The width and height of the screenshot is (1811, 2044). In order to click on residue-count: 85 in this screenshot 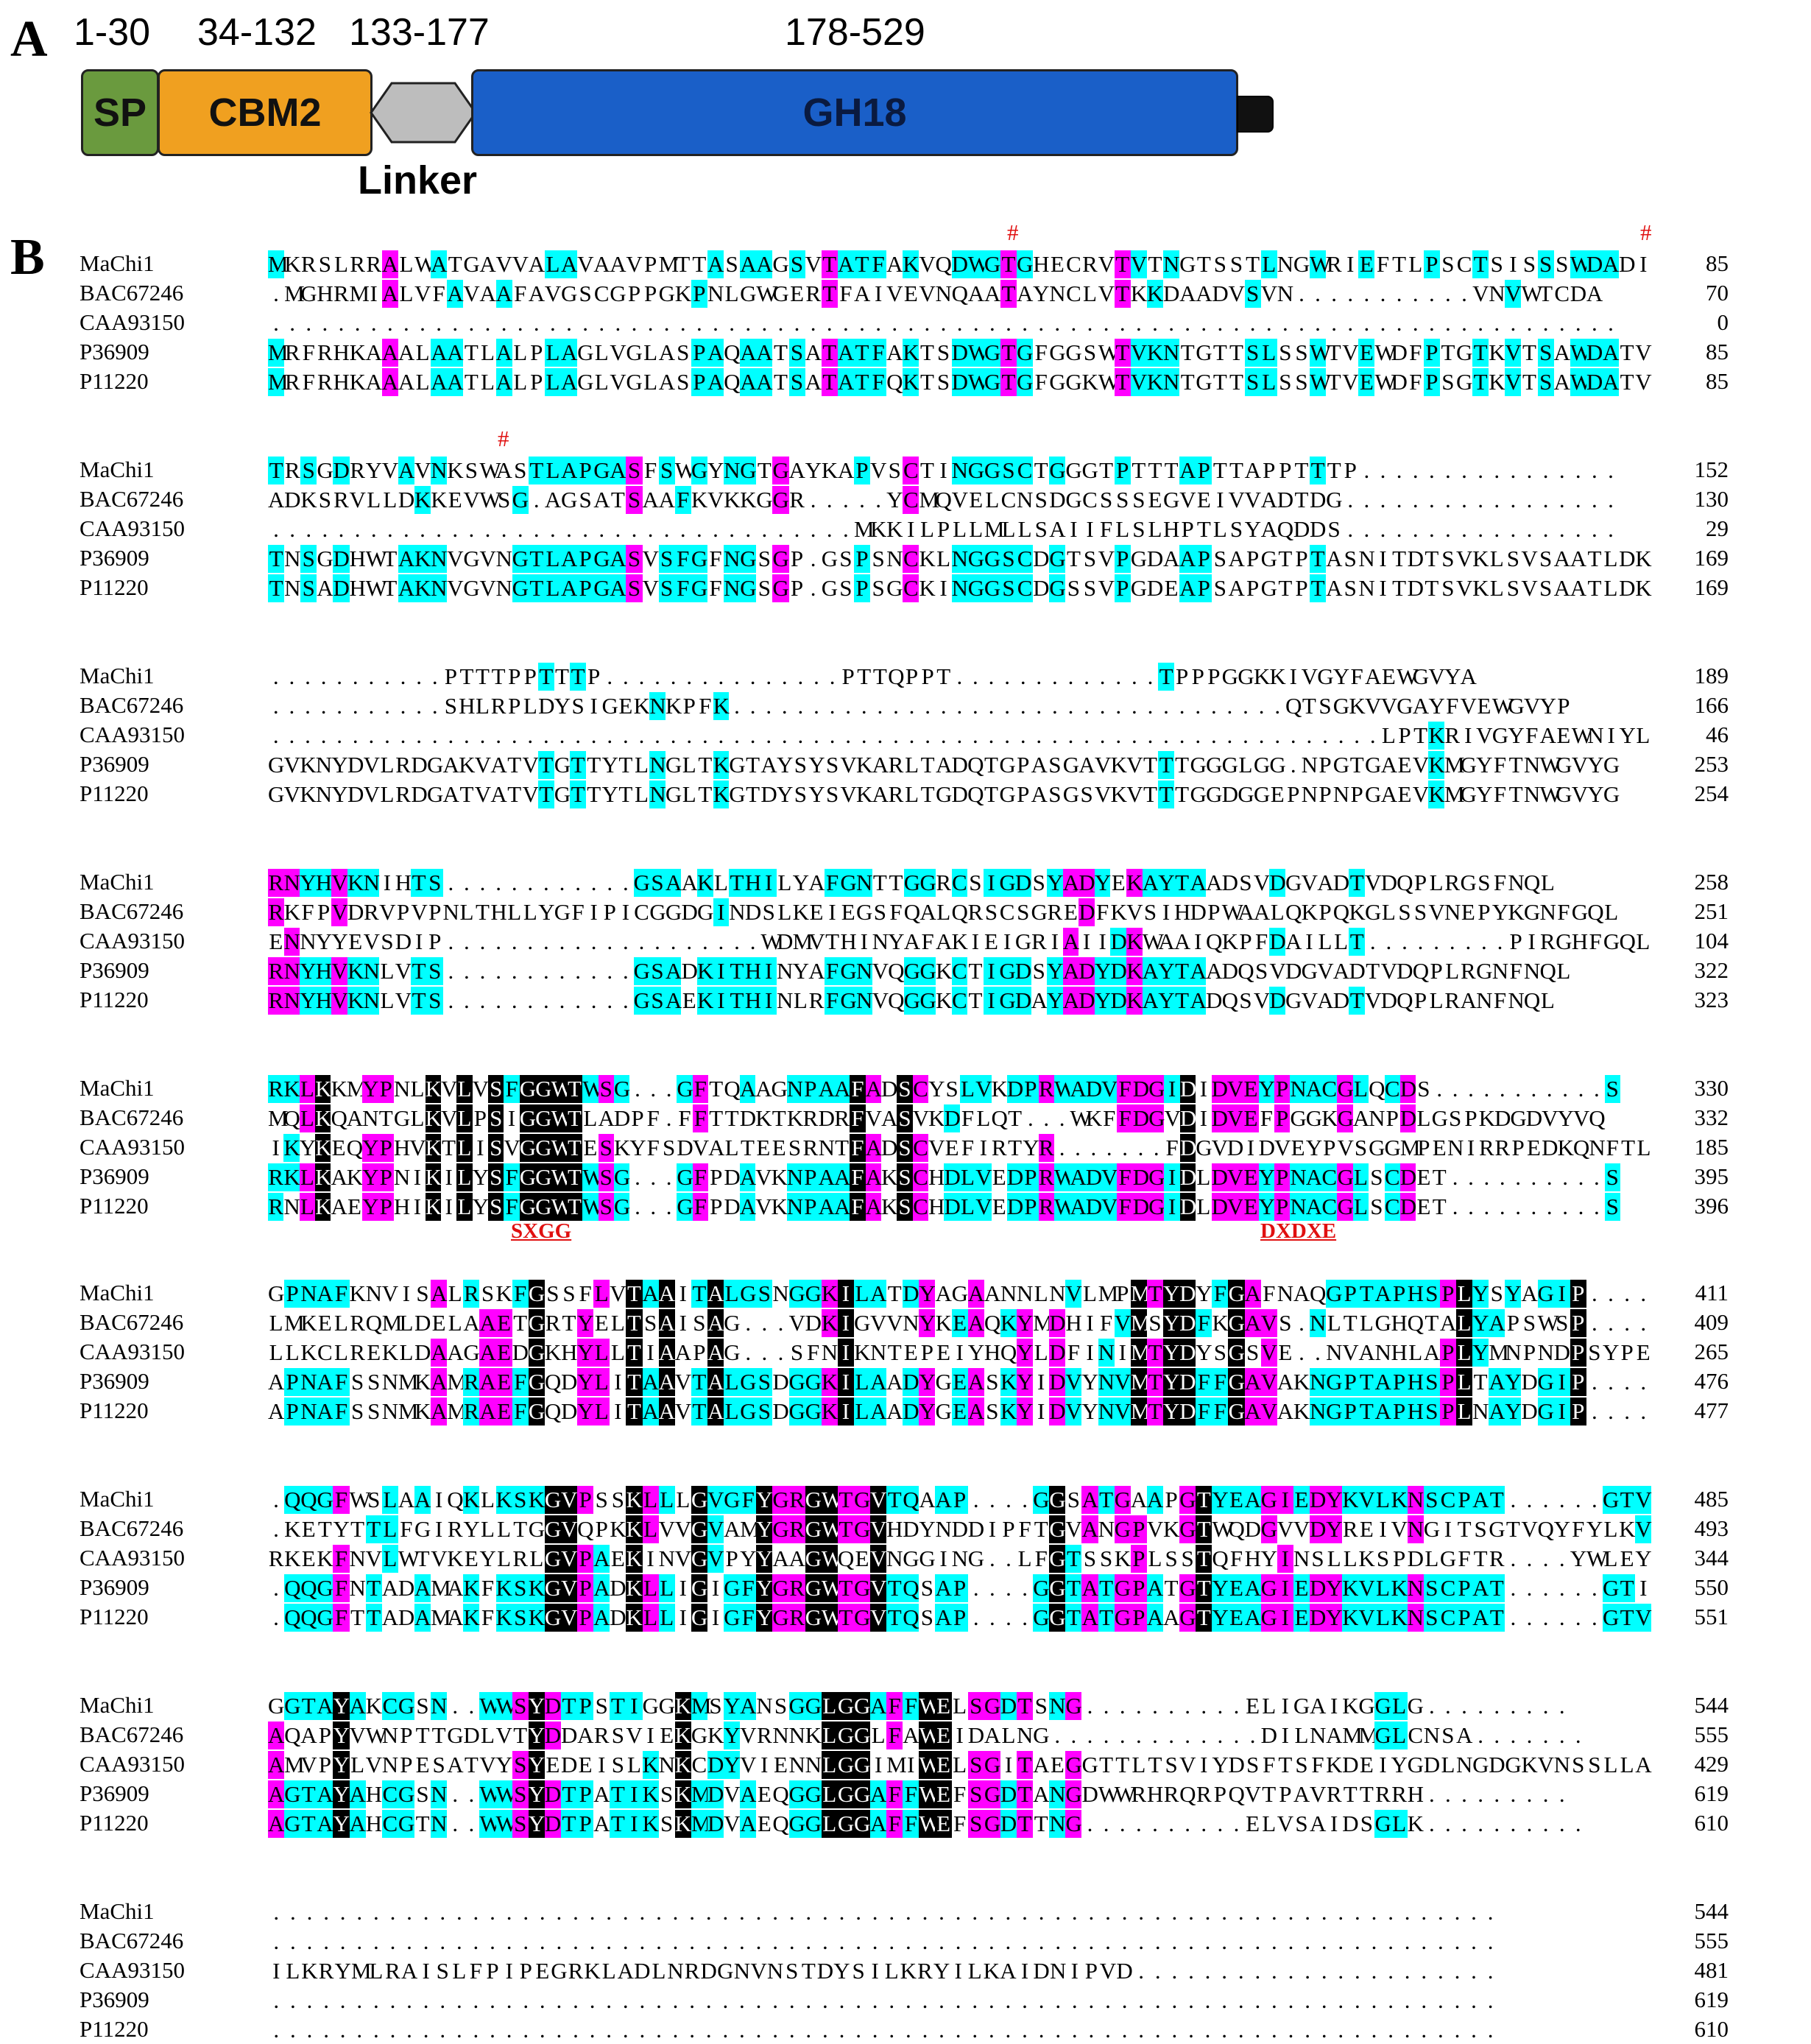, I will do `click(1717, 381)`.